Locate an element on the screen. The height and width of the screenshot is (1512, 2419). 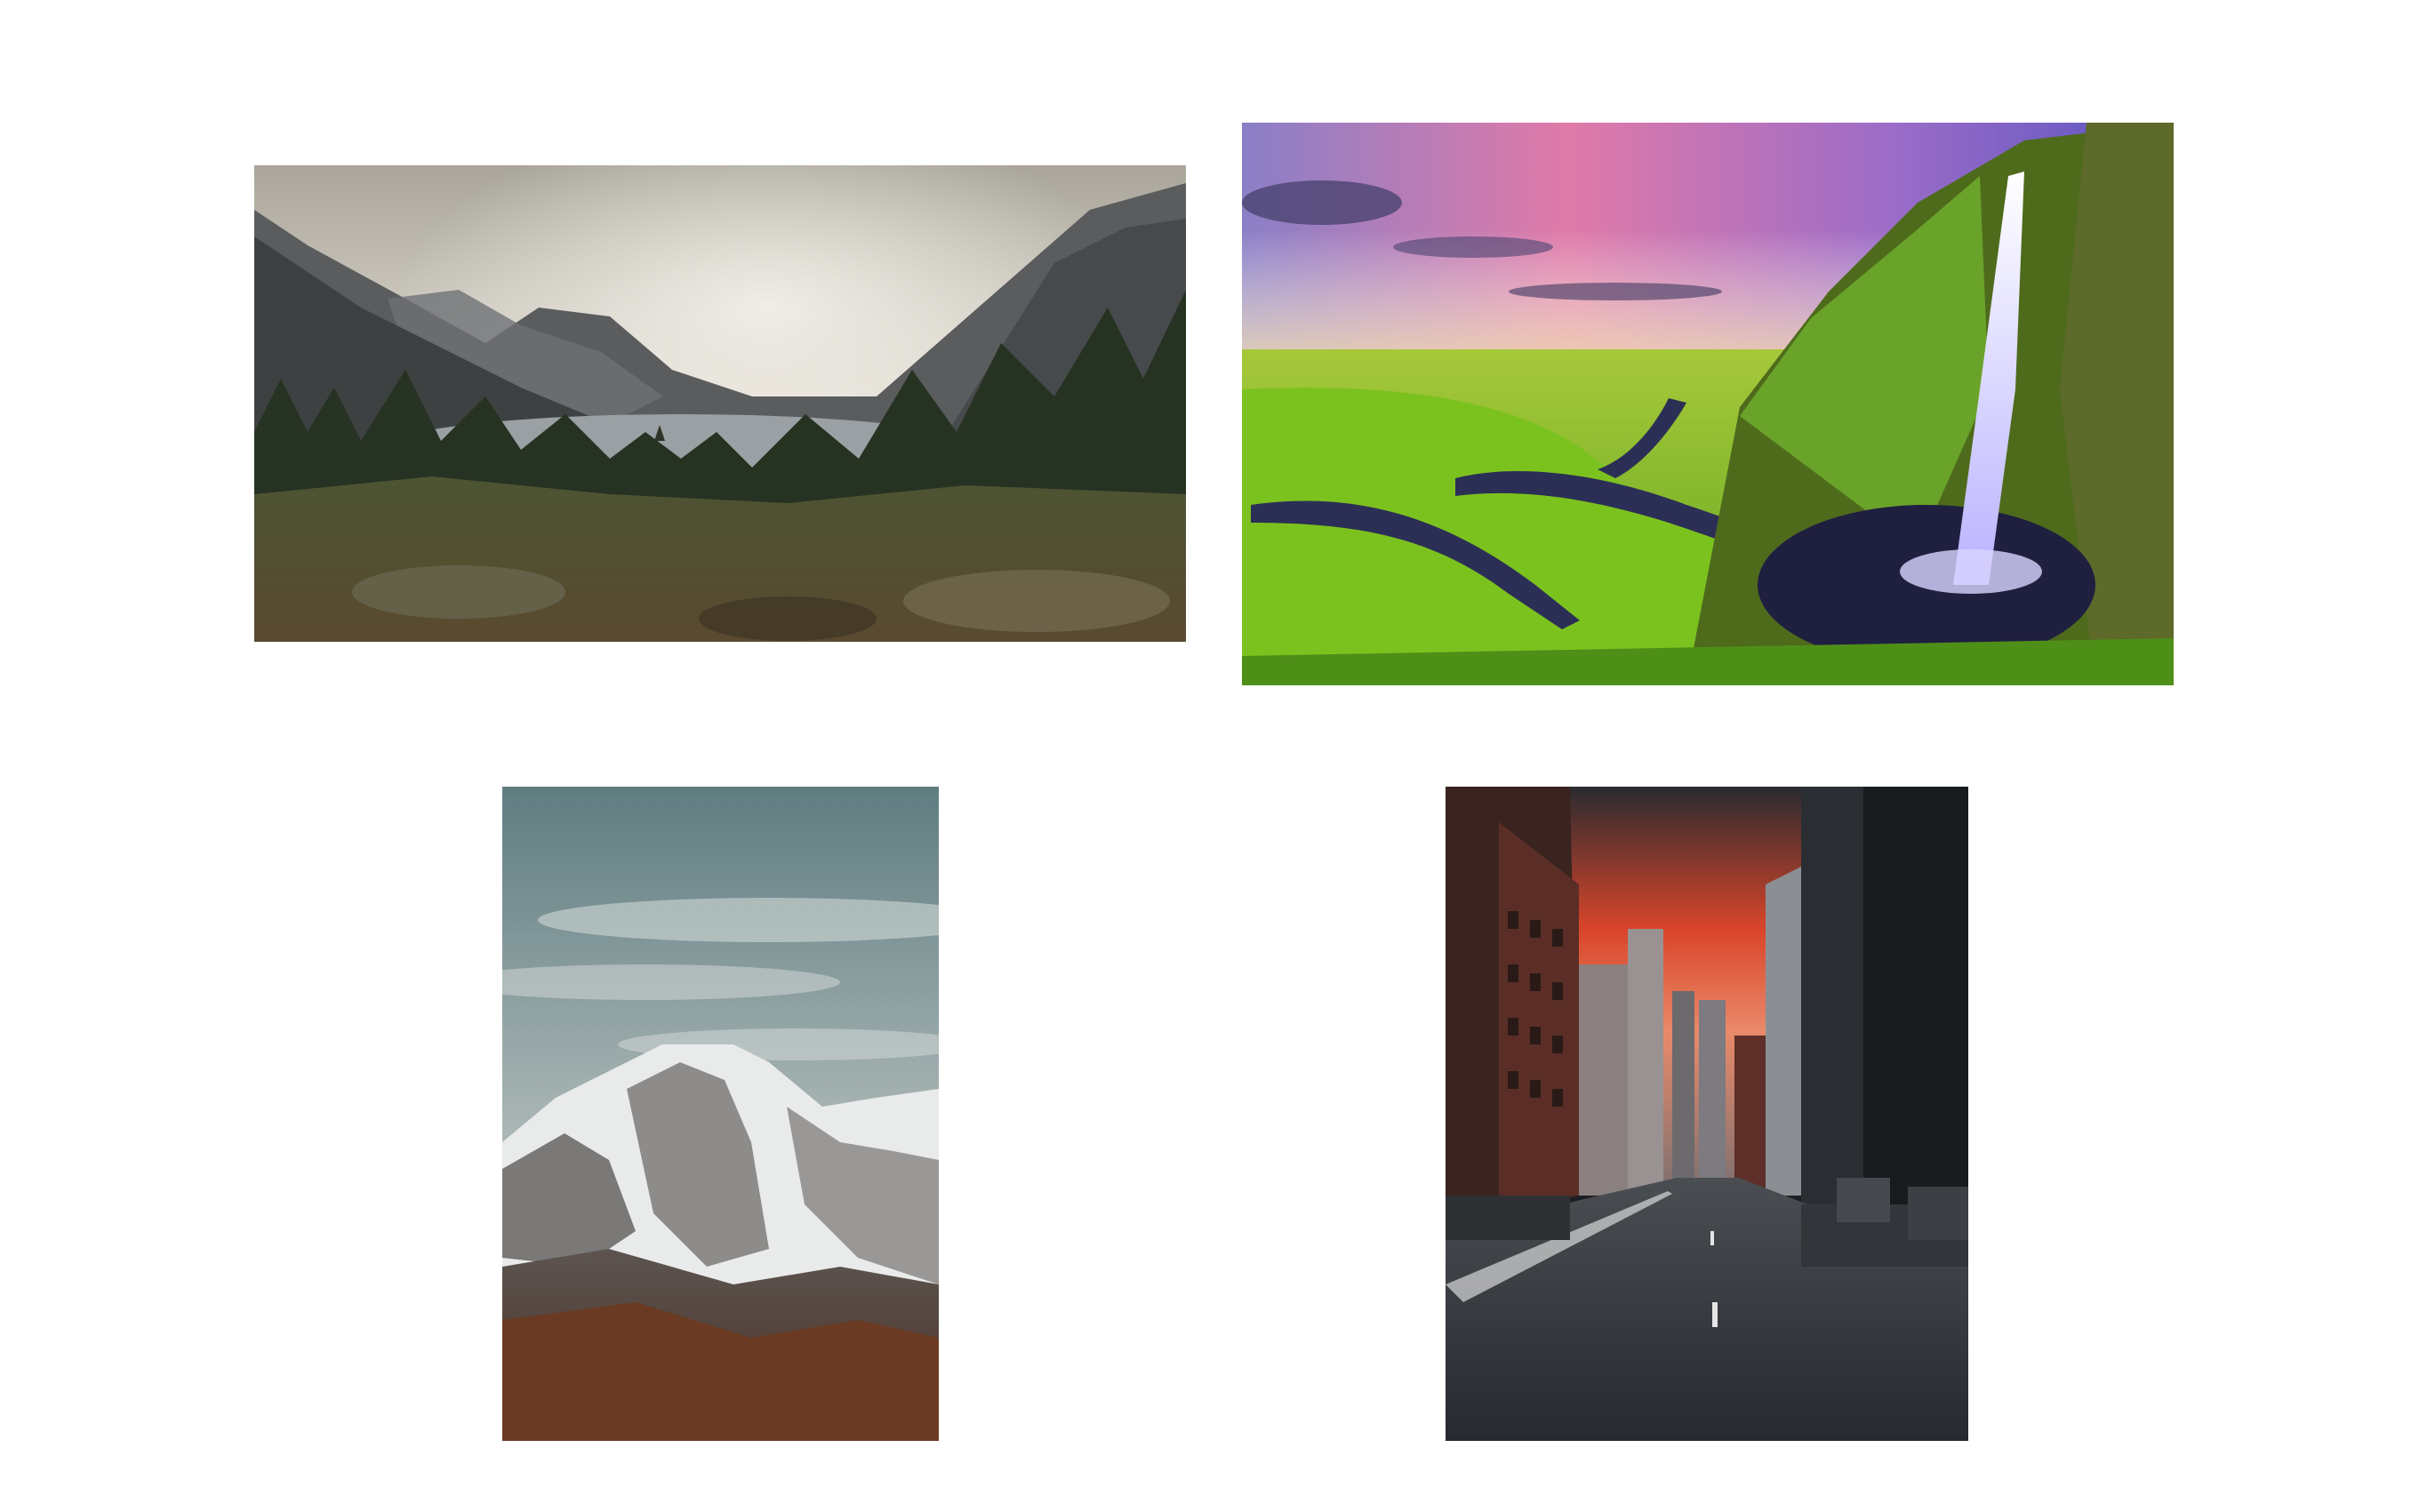
gallery-image-waterfall is located at coordinates (1708, 404).